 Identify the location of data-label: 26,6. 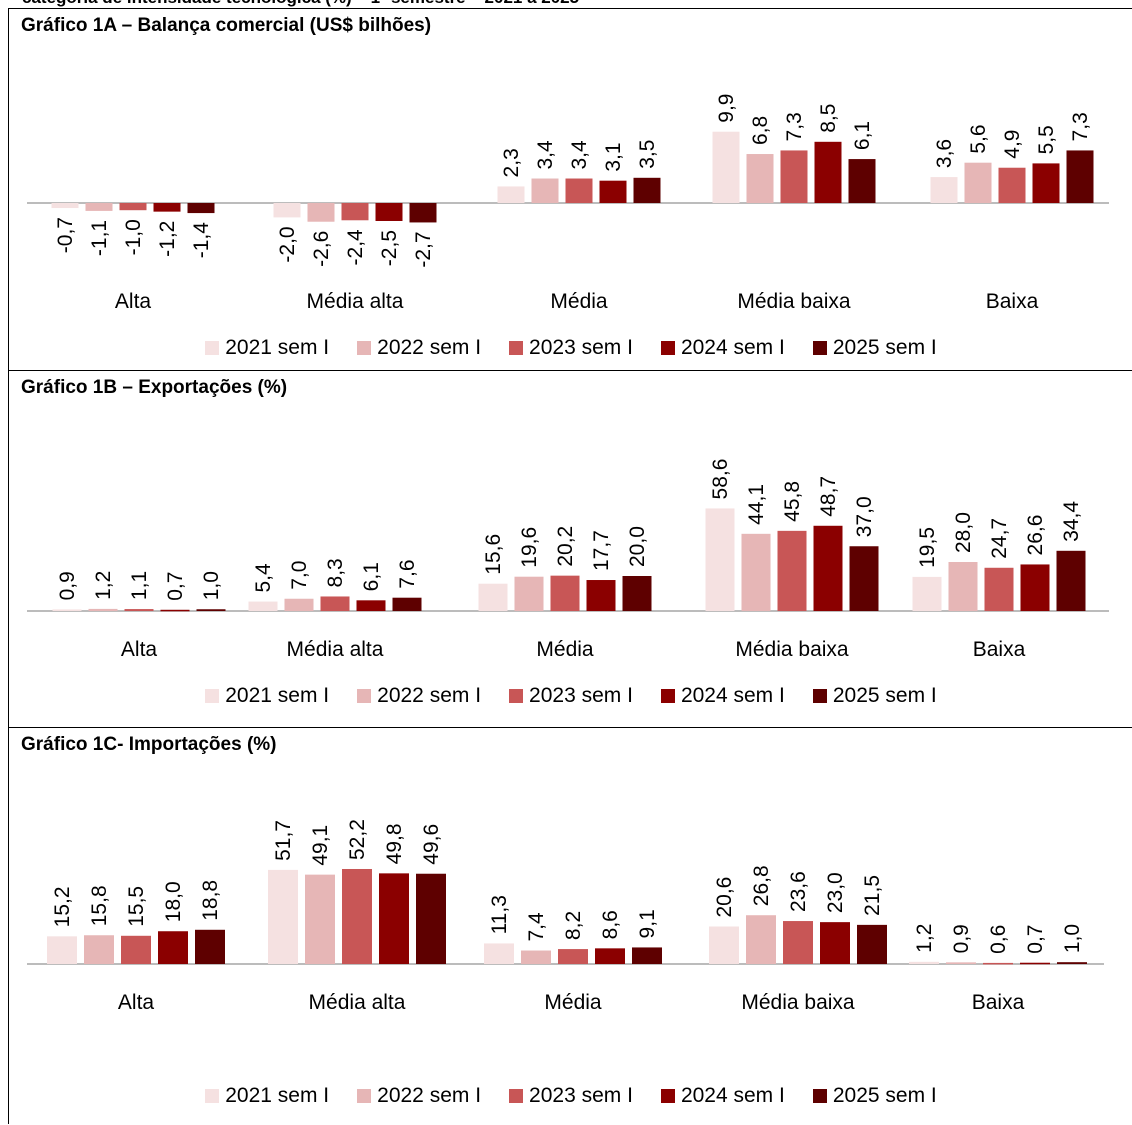
(1035, 535).